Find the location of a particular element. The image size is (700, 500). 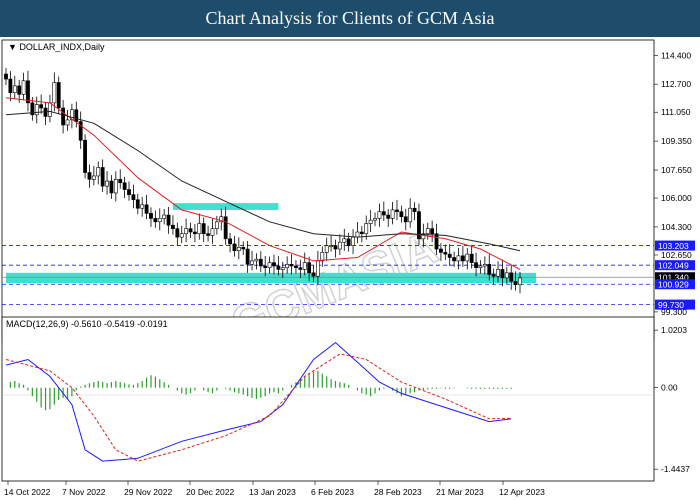

price-tick-label: 109.350 is located at coordinates (676, 141).